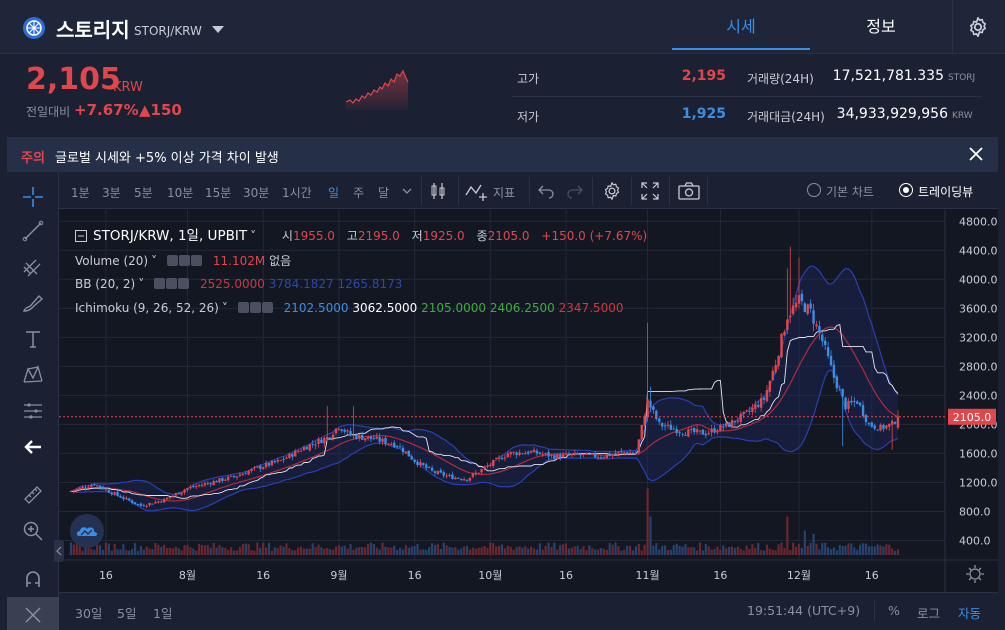 The image size is (1005, 630). What do you see at coordinates (256, 193) in the screenshot?
I see `timeframe-30m: 30분` at bounding box center [256, 193].